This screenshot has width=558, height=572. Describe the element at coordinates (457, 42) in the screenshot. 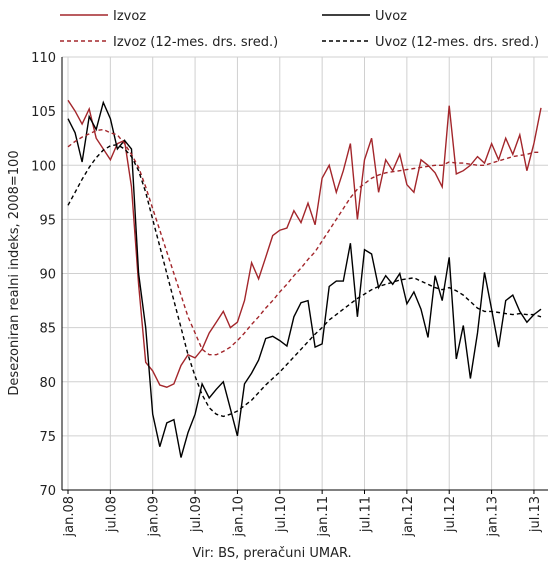

I see `legend-label: Uvoz (12-mes. drs. sred.)` at that location.